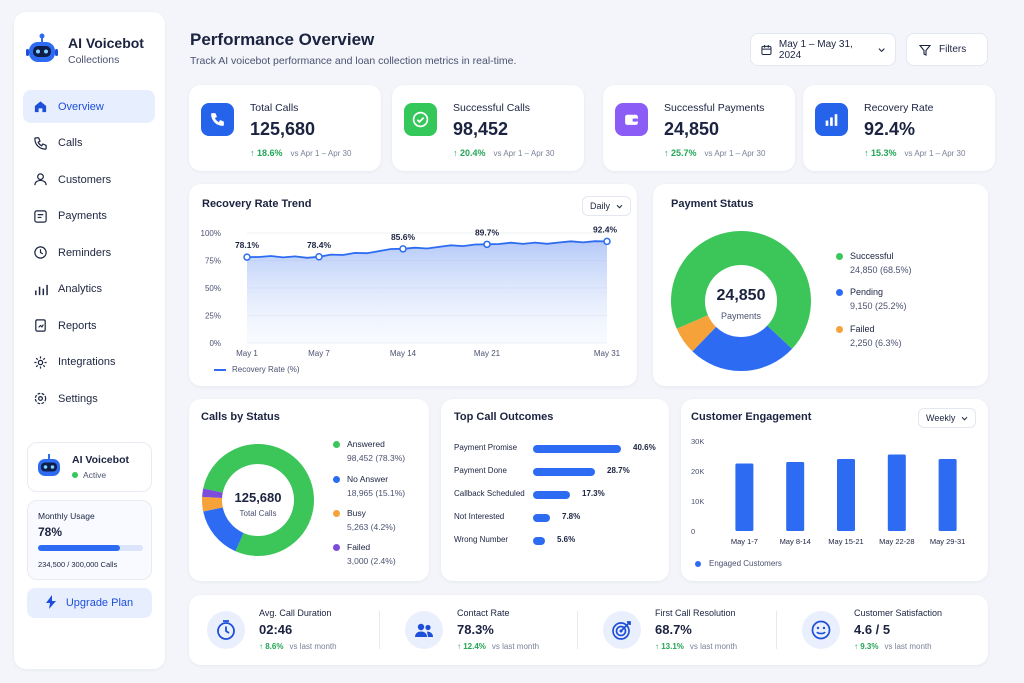 This screenshot has width=1024, height=683. Describe the element at coordinates (420, 119) in the screenshot. I see `check-circle-icon` at that location.